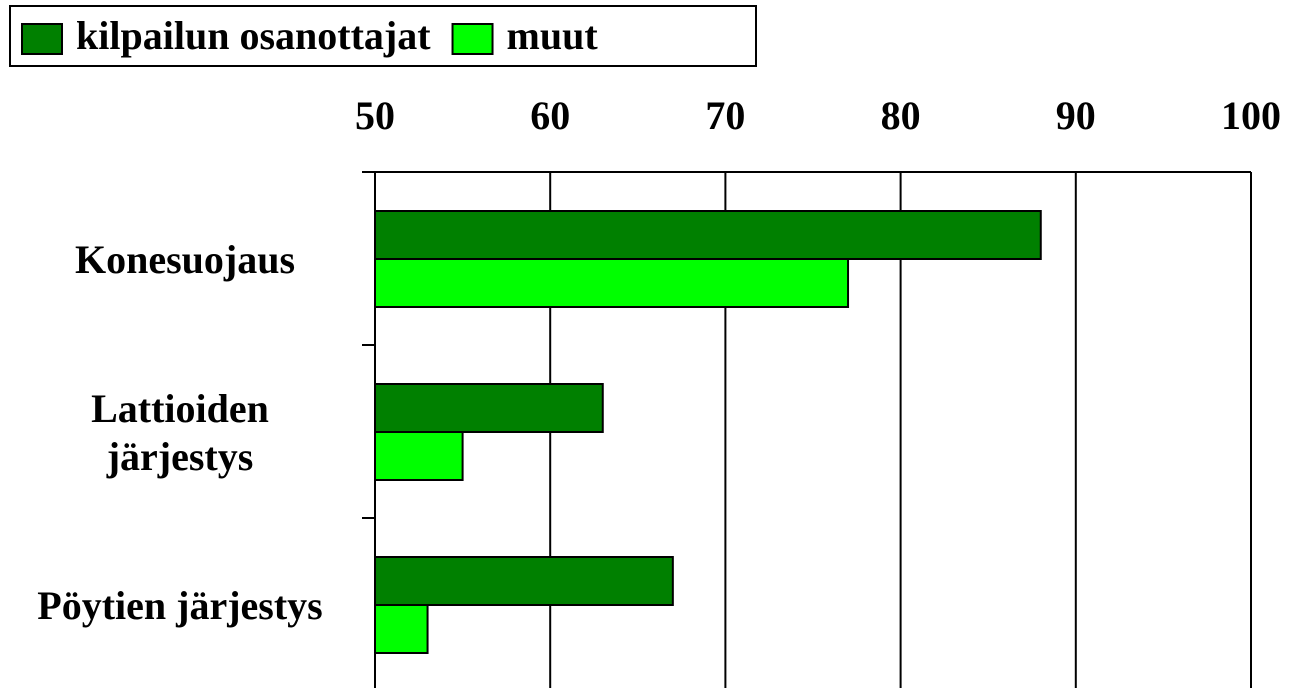  I want to click on x-tick-label: 90, so click(1076, 115).